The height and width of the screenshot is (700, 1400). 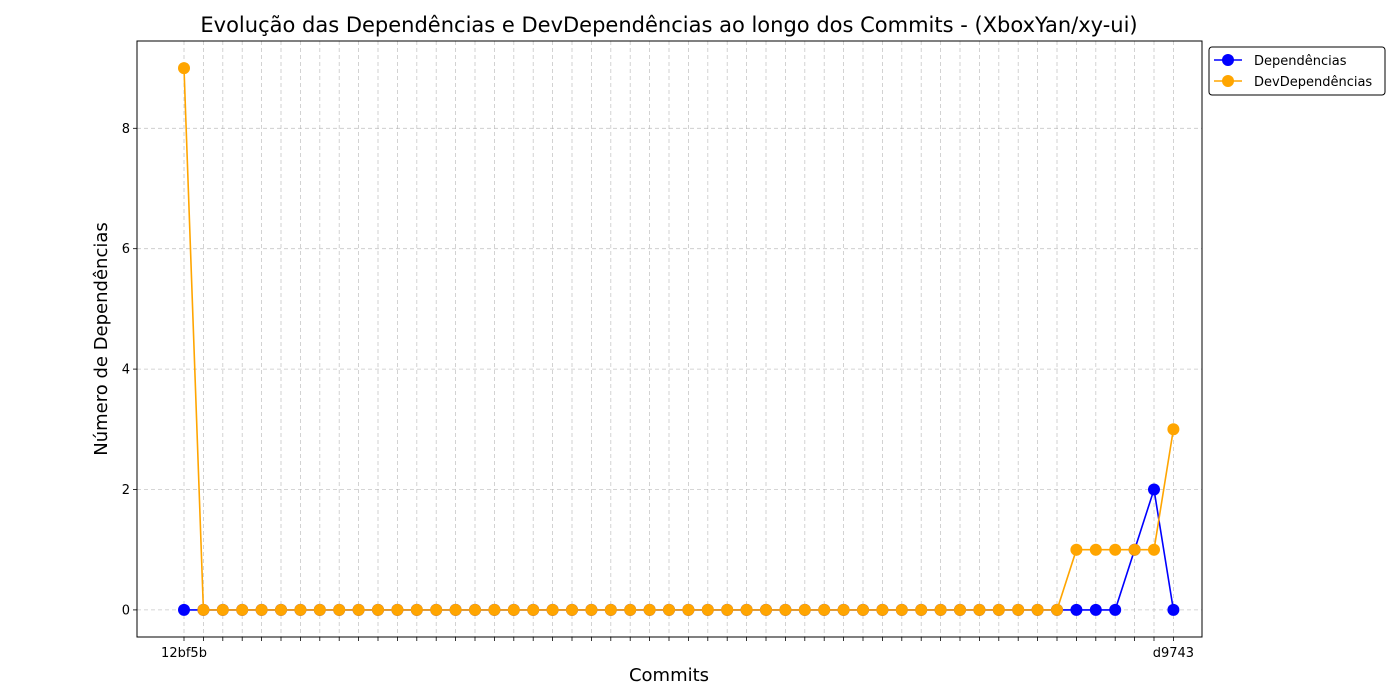 What do you see at coordinates (126, 129) in the screenshot?
I see `y-tick-label: 8` at bounding box center [126, 129].